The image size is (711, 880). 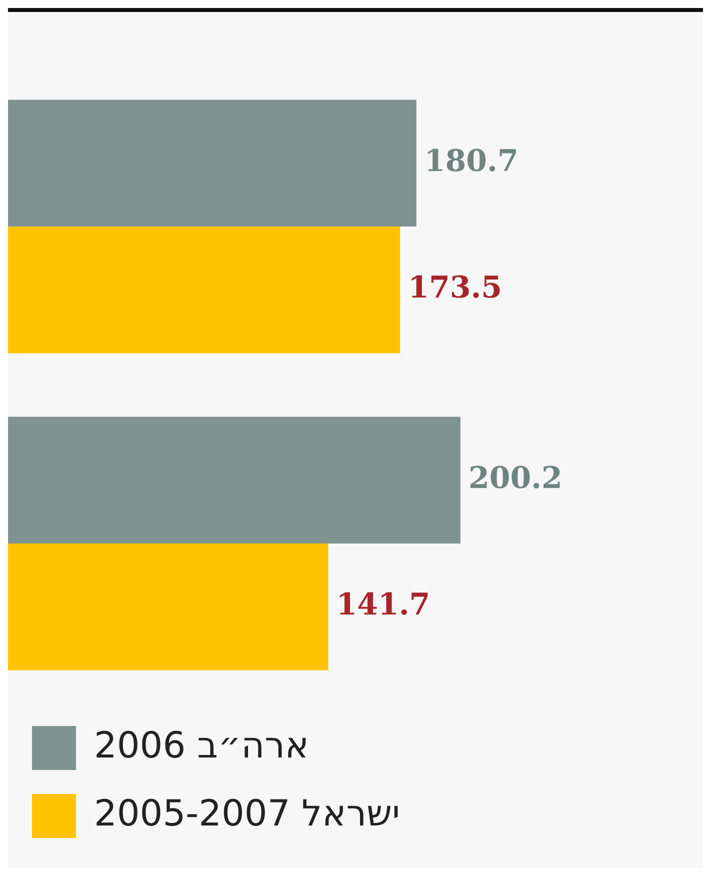 What do you see at coordinates (247, 813) in the screenshot?
I see `legend-label: ישראל 2005-2007` at bounding box center [247, 813].